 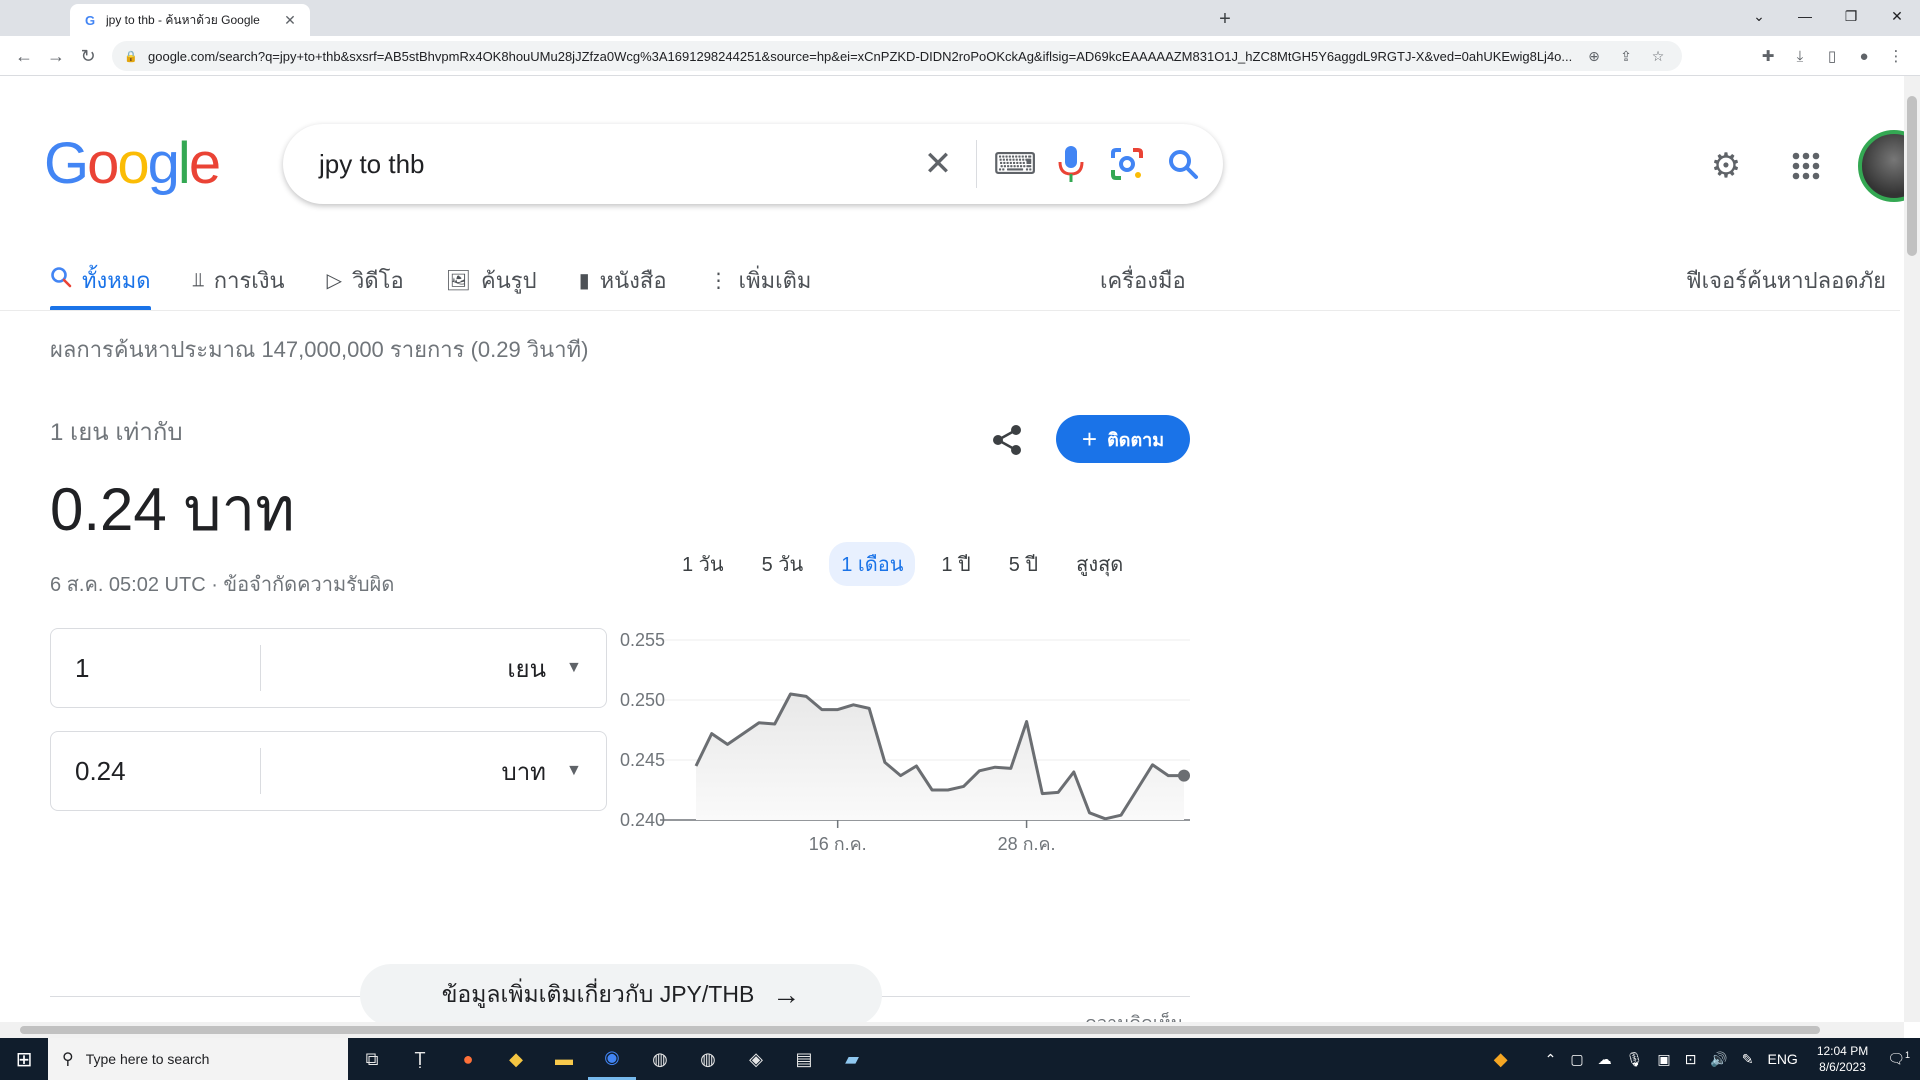 What do you see at coordinates (621, 995) in the screenshot?
I see `more-info-button: ข้อมูลเพิ่มเติมเกี่ยวกับ JPY/THB →` at bounding box center [621, 995].